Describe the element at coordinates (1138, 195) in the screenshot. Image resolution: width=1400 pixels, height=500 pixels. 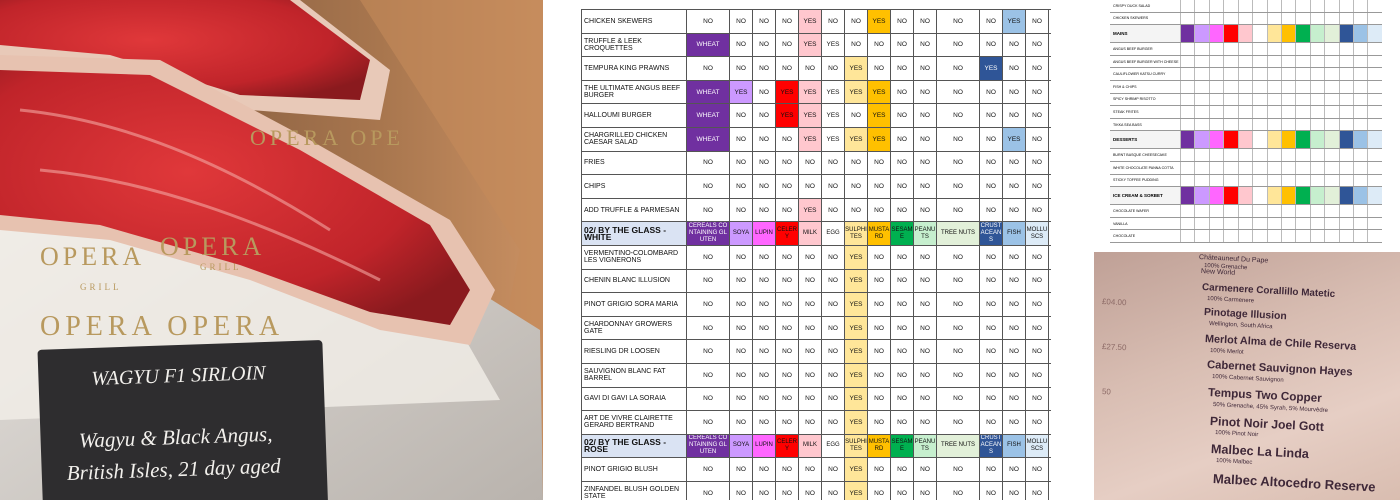
I see `small-label: ICE CREAM & SORBET` at that location.